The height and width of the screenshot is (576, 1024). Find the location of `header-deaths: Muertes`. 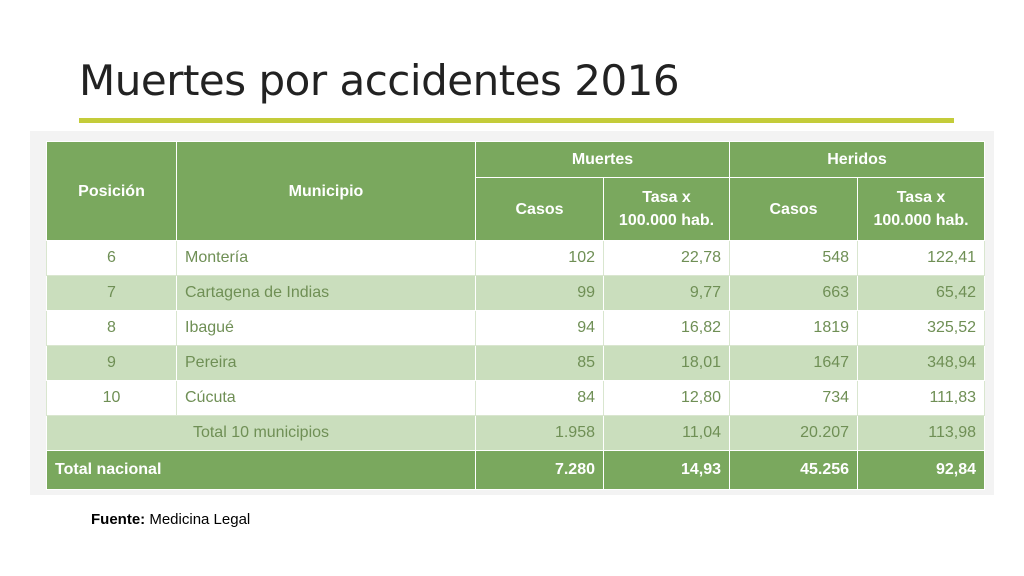

header-deaths: Muertes is located at coordinates (602, 159).